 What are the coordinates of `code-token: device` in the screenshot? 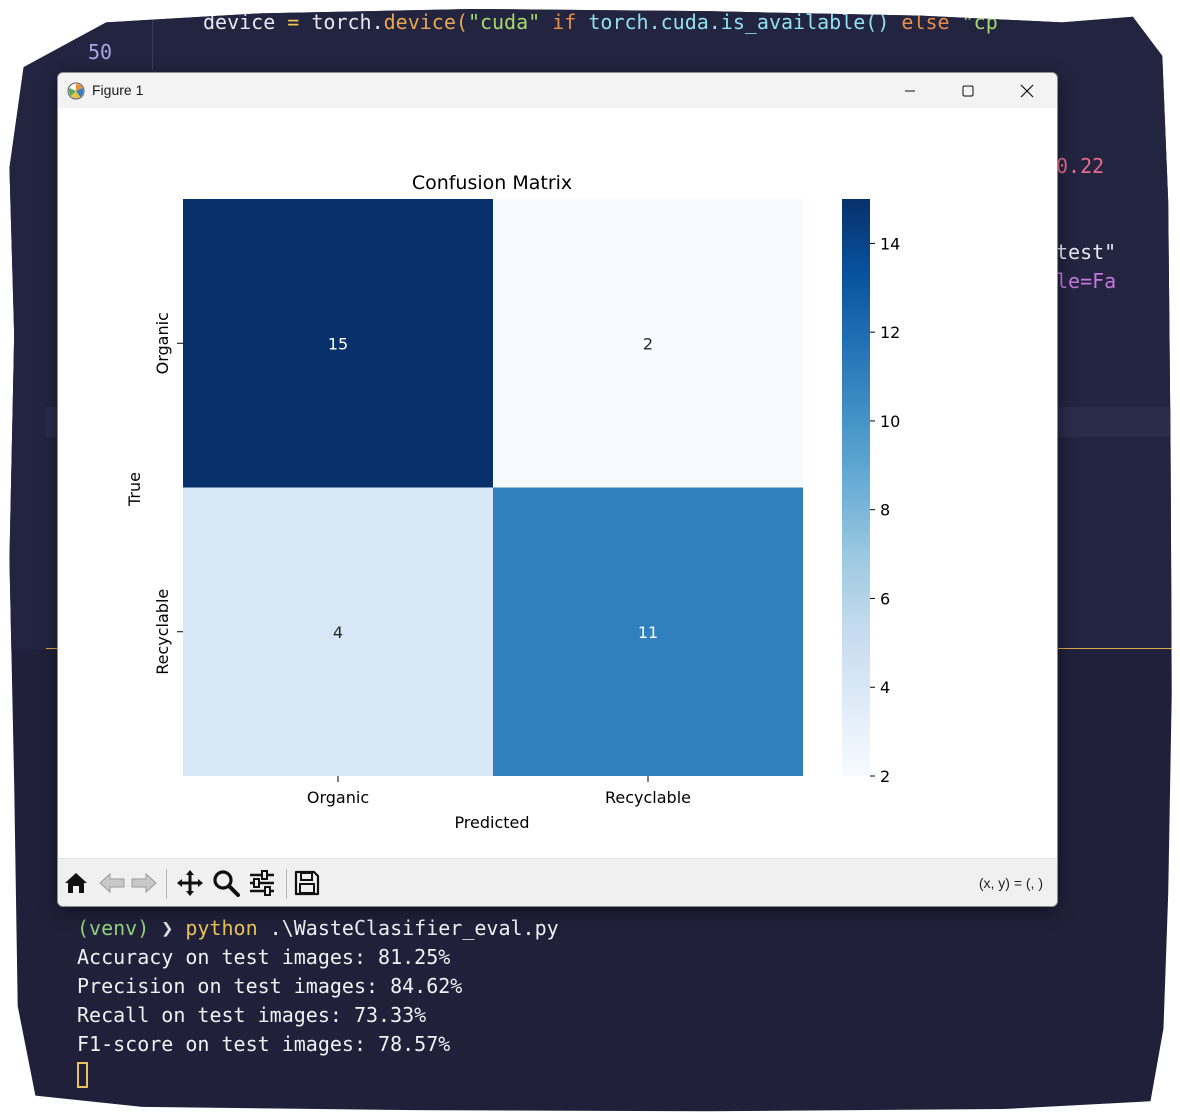 It's located at (245, 22).